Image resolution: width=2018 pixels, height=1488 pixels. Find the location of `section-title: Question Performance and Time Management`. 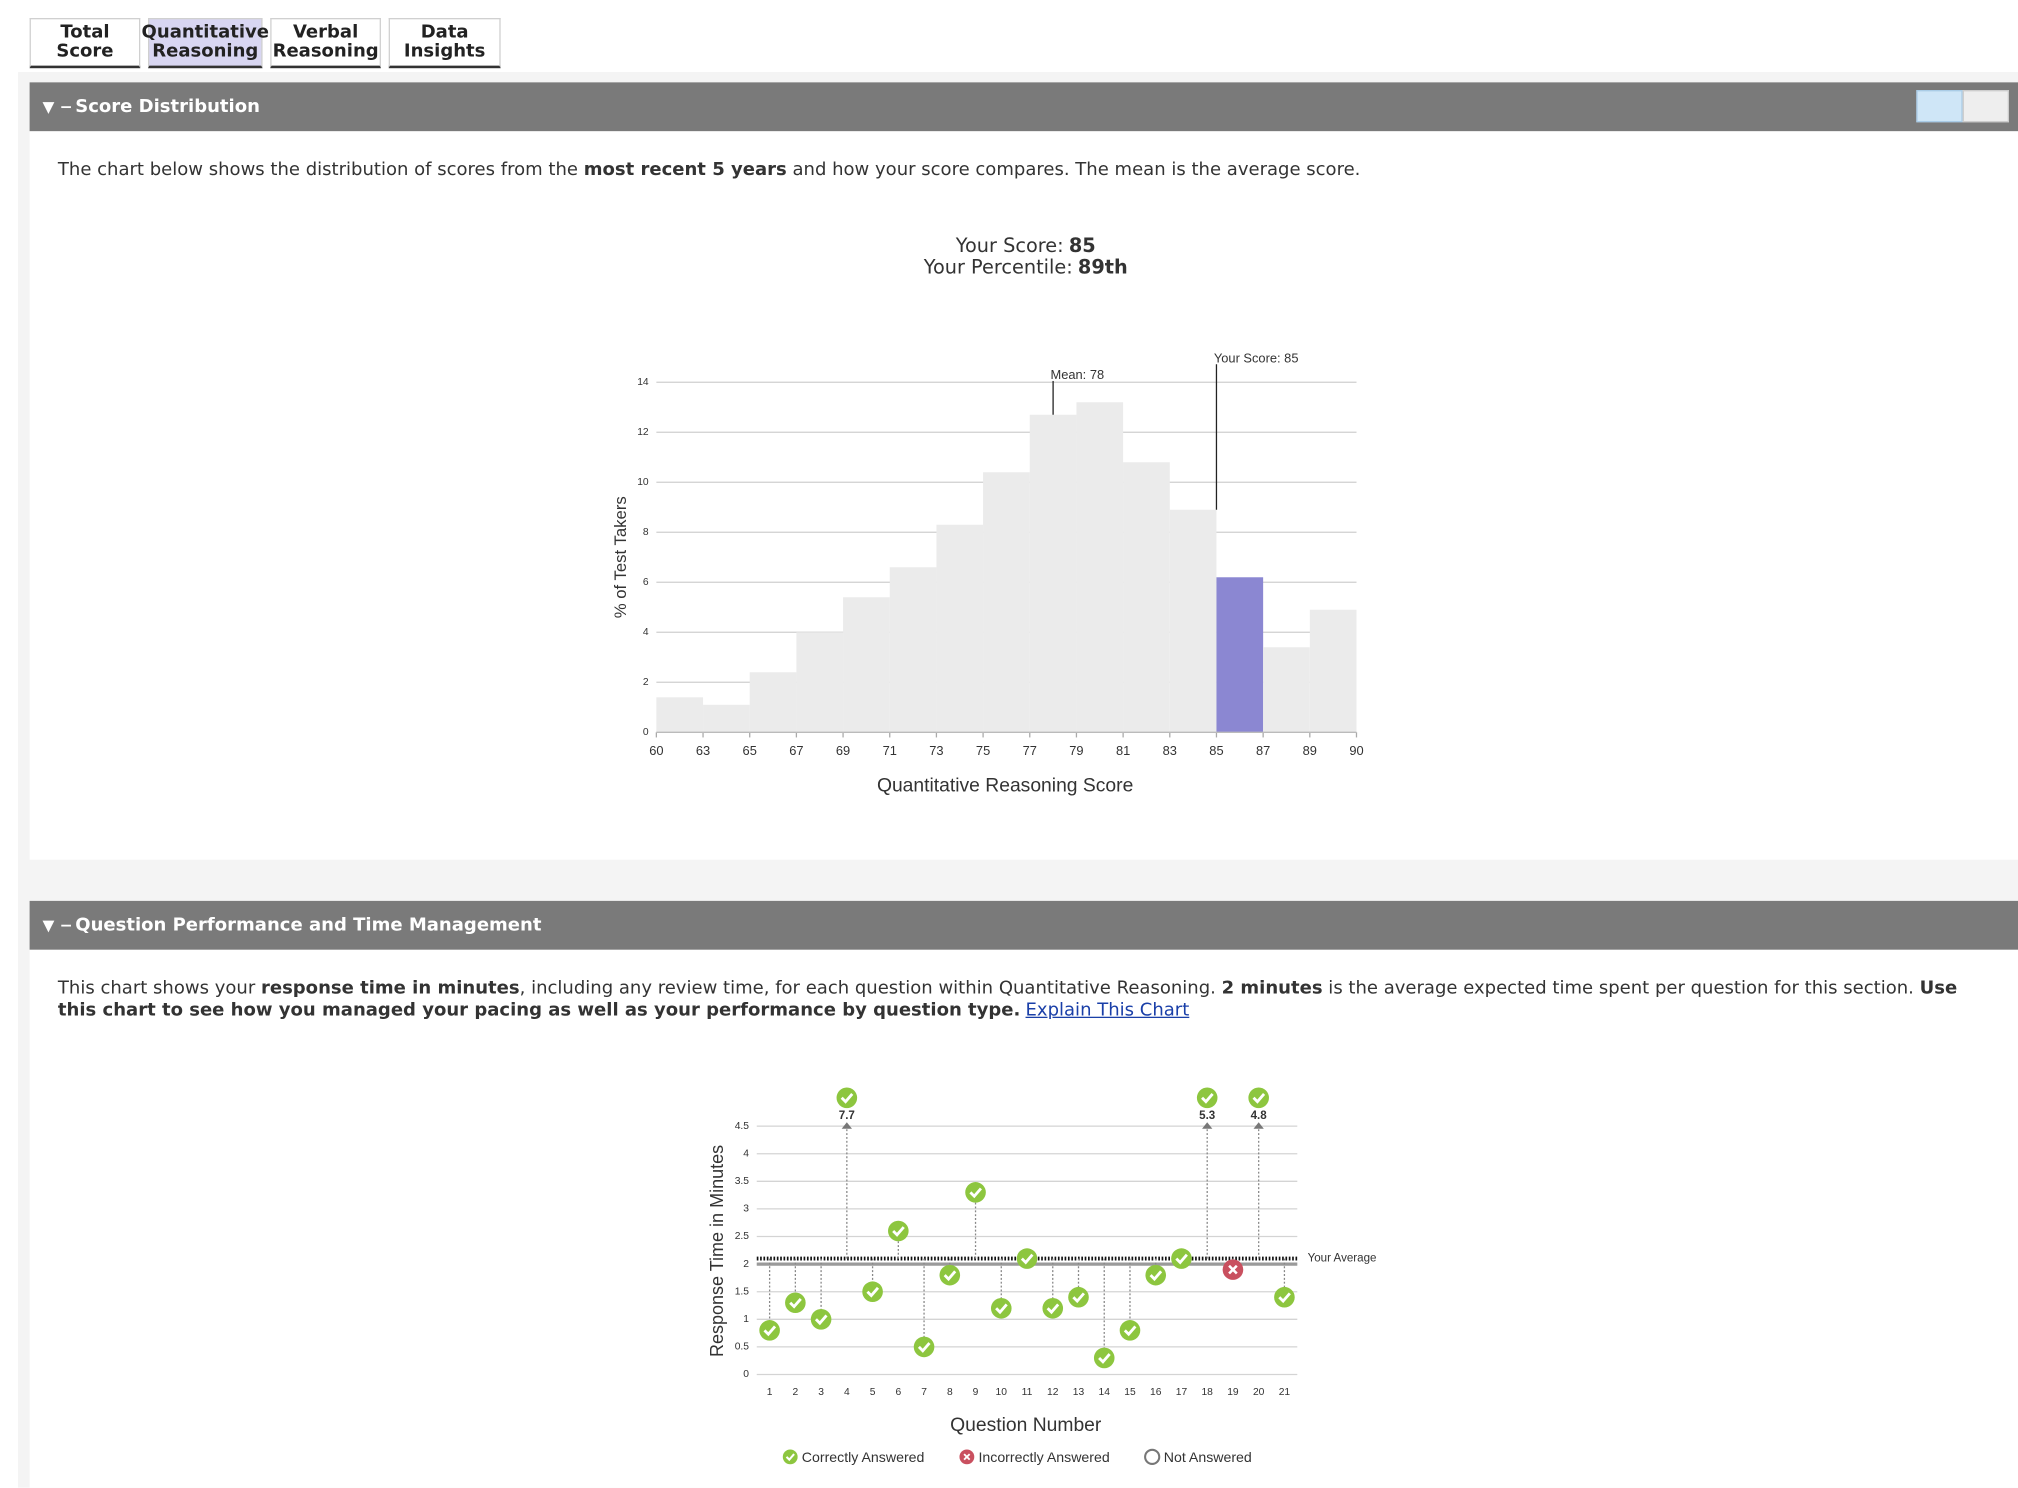

section-title: Question Performance and Time Management is located at coordinates (308, 925).